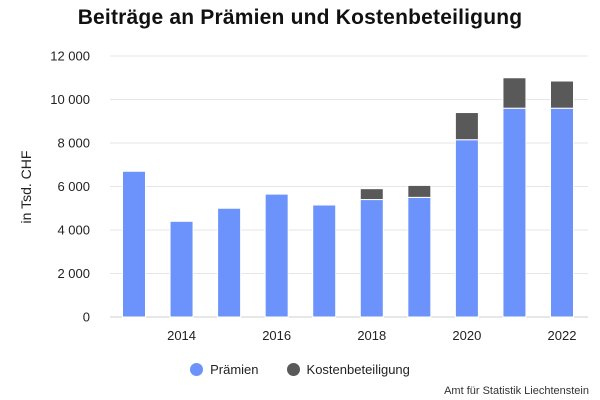 Image resolution: width=600 pixels, height=400 pixels. I want to click on legend: Prämien Kostenbeteiligung, so click(300, 369).